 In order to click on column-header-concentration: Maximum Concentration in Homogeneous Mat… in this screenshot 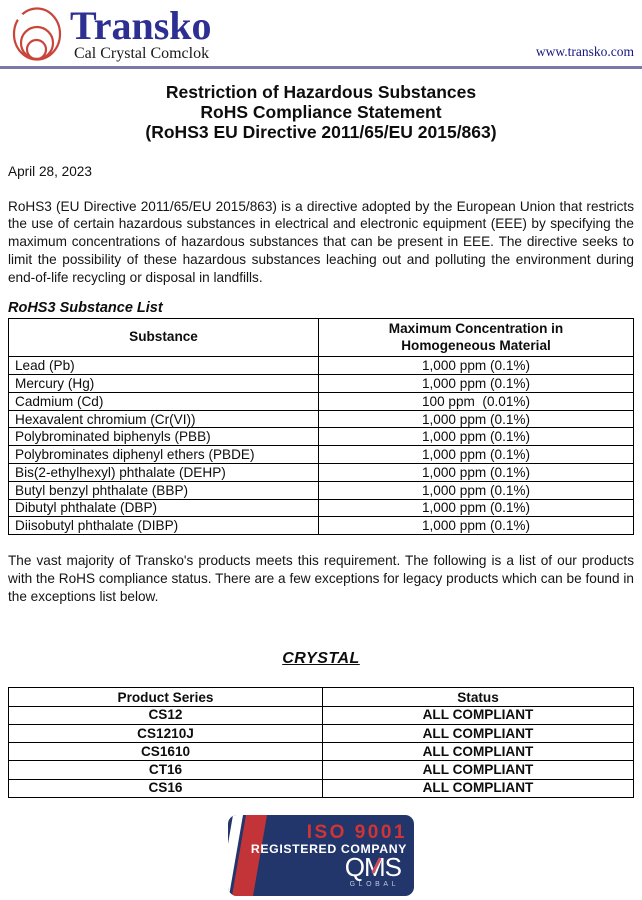, I will do `click(476, 338)`.